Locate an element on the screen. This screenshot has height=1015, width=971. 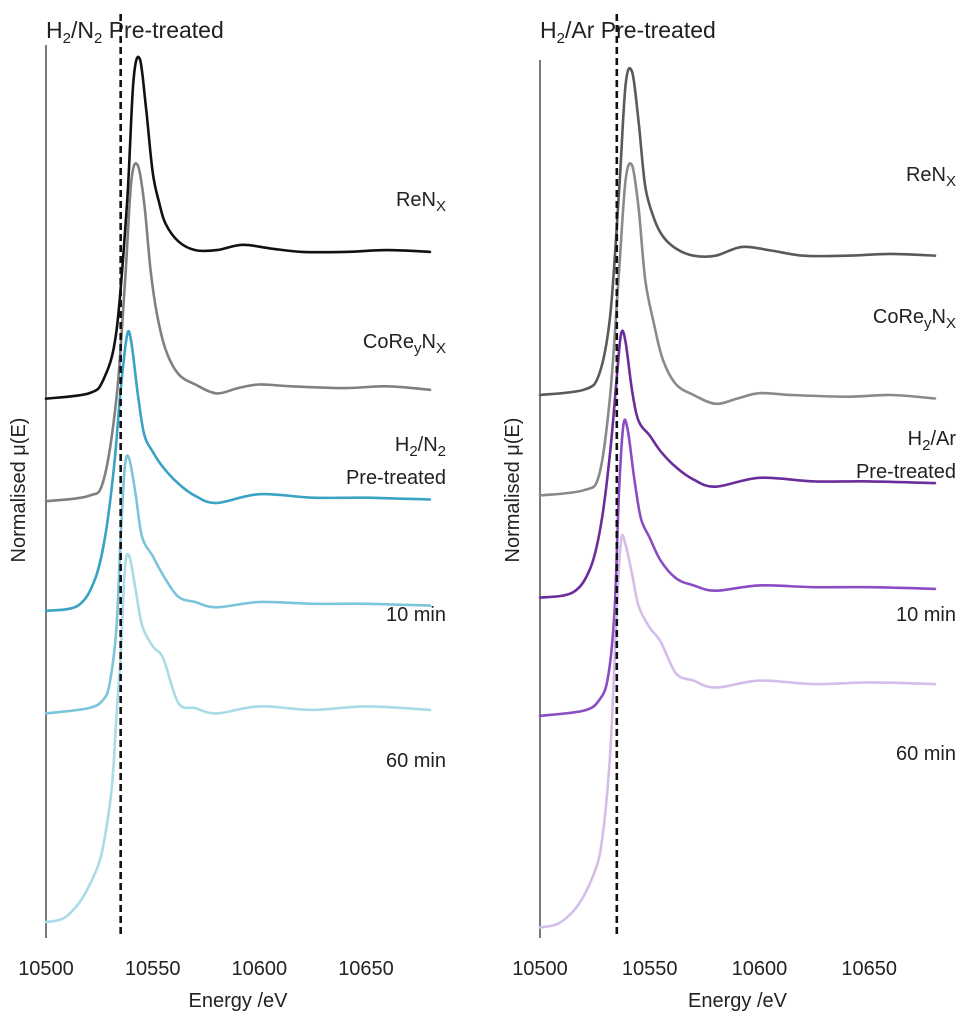
panel-title: H2​/N2​ Pre-treated is located at coordinates (135, 32).